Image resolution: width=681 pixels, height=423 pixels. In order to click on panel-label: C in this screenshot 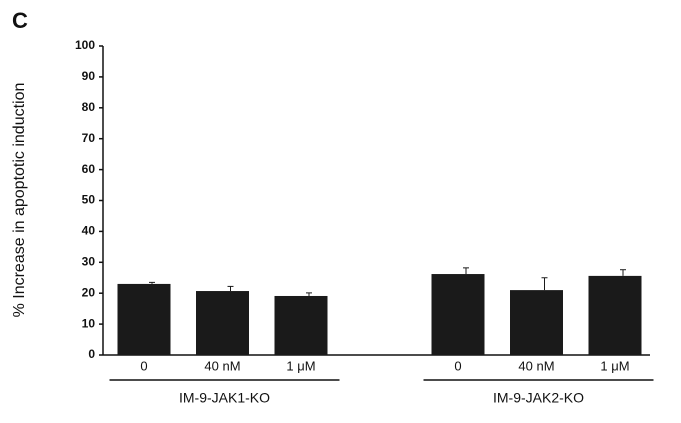, I will do `click(20, 20)`.